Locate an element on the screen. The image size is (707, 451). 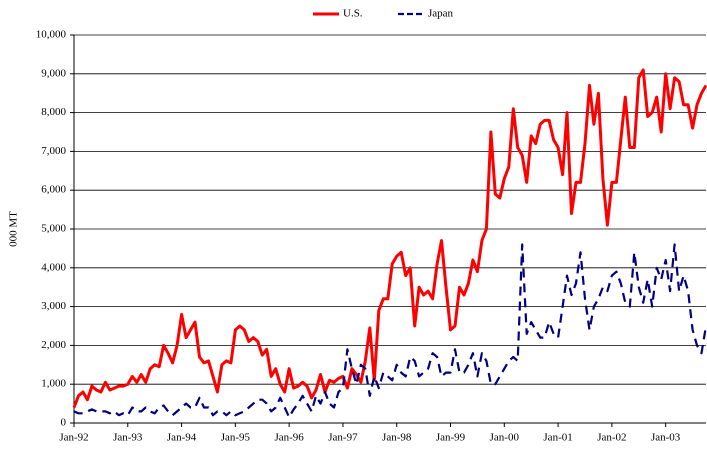
legend-label: Japan is located at coordinates (441, 14).